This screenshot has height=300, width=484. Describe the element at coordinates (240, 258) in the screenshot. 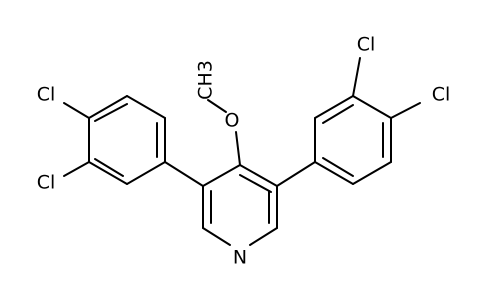

I see `atom-label: N` at that location.